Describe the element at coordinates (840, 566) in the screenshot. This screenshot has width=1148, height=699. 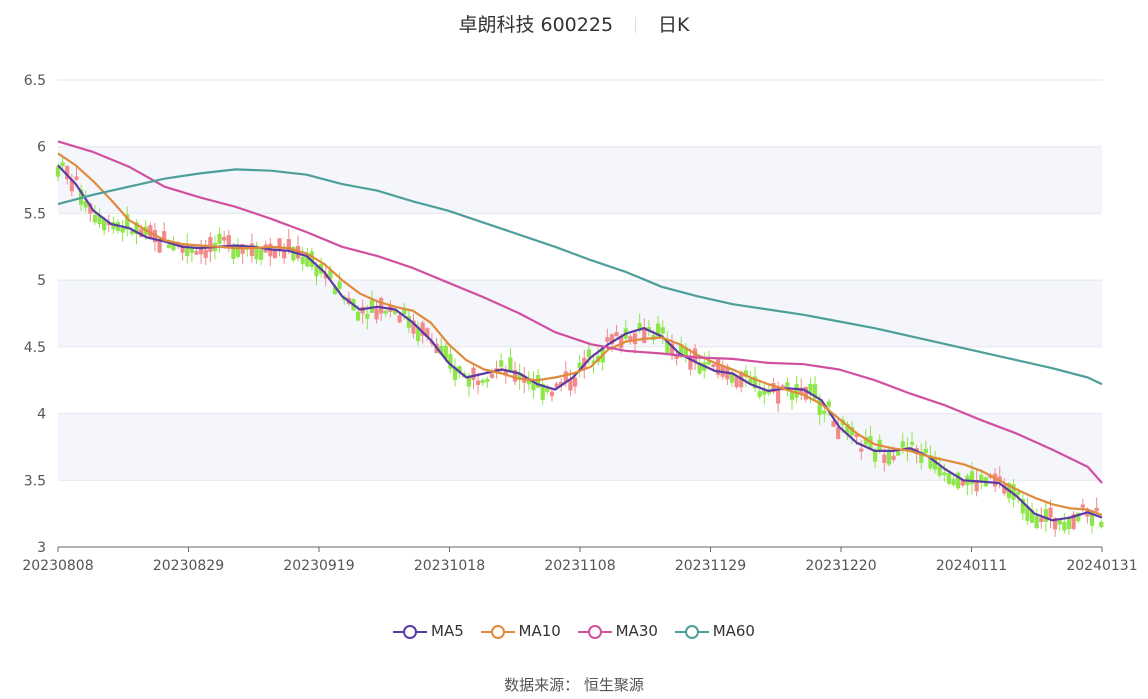
I see `x-tick-label: 20231220` at that location.